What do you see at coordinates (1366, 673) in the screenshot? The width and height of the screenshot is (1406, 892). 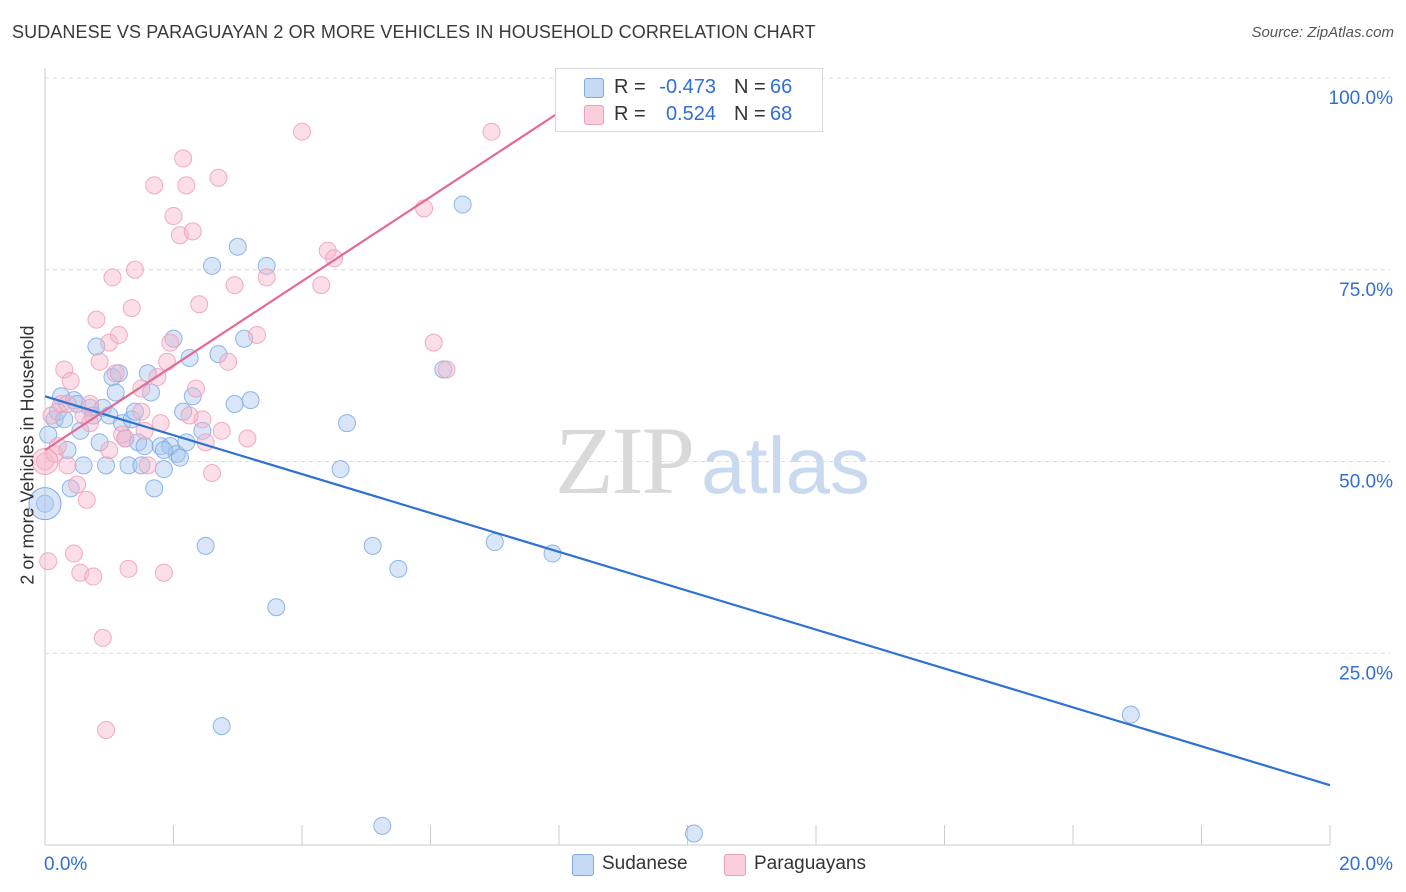 I see `y-tick-label: 25.0%` at bounding box center [1366, 673].